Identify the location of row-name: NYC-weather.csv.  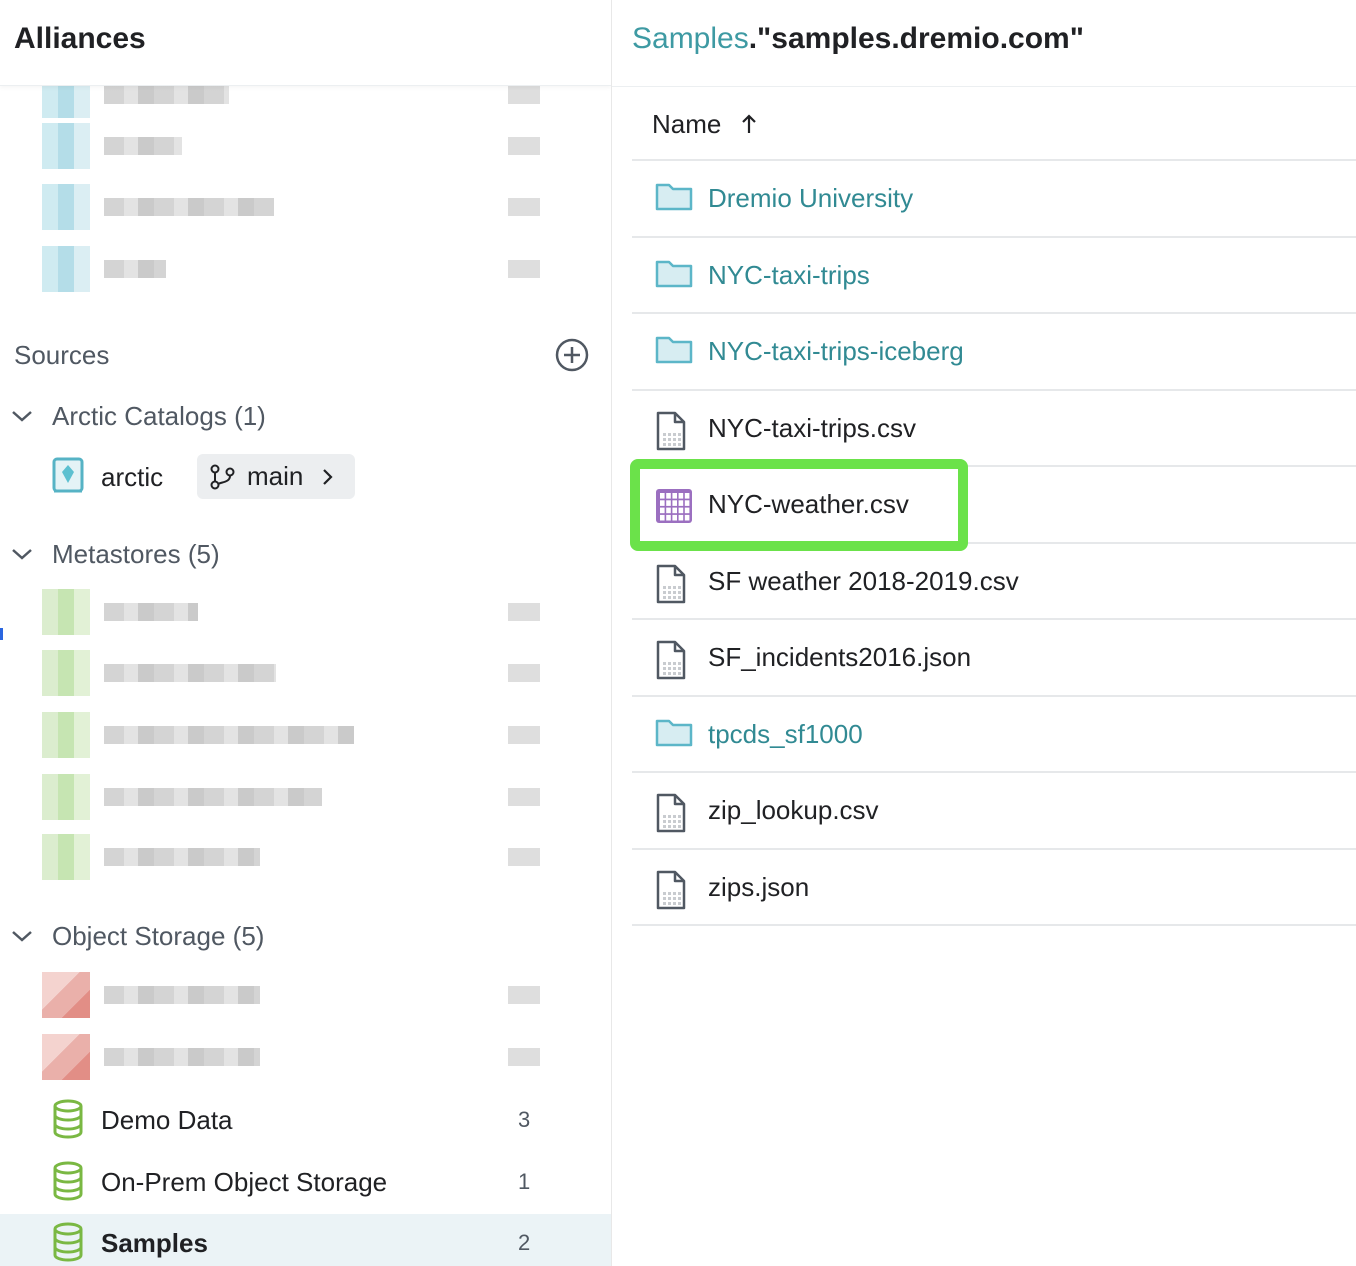
(808, 504).